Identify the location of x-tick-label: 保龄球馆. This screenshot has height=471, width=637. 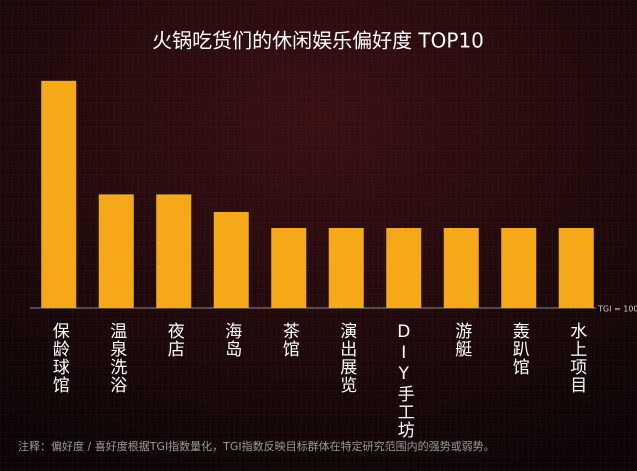
(59, 358).